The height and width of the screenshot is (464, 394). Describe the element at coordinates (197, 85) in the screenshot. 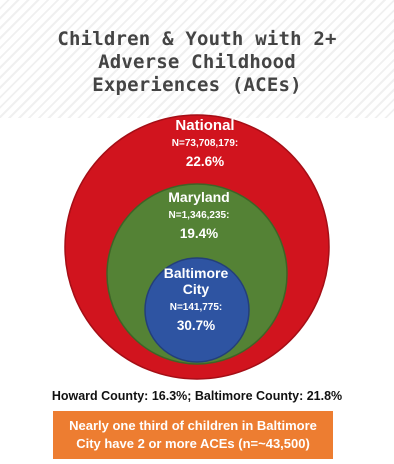

I see `title-line-3: Experiences (ACEs)` at that location.